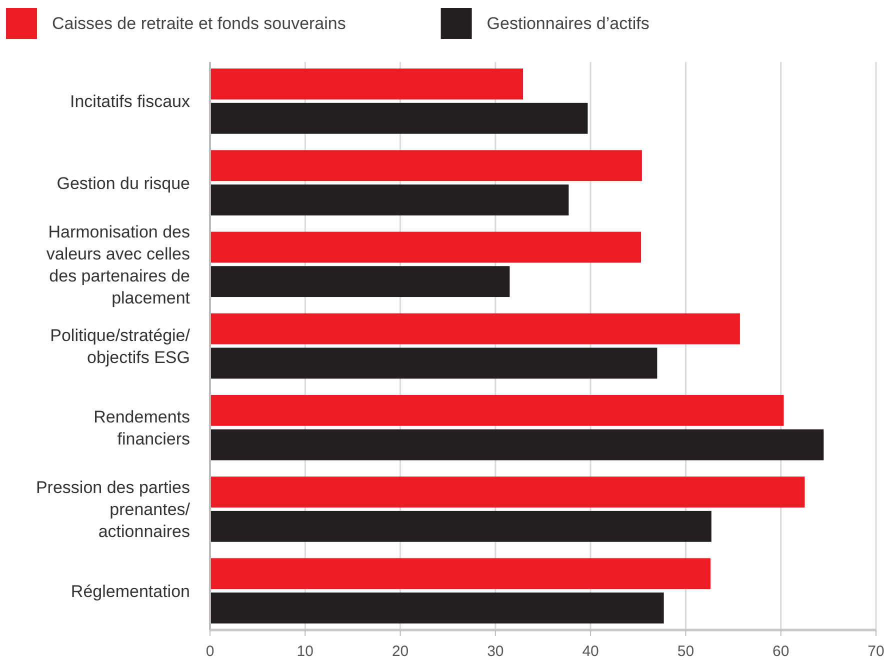 Image resolution: width=895 pixels, height=665 pixels. Describe the element at coordinates (199, 23) in the screenshot. I see `legend-label: Caisses de retraite et fonds souverains` at that location.